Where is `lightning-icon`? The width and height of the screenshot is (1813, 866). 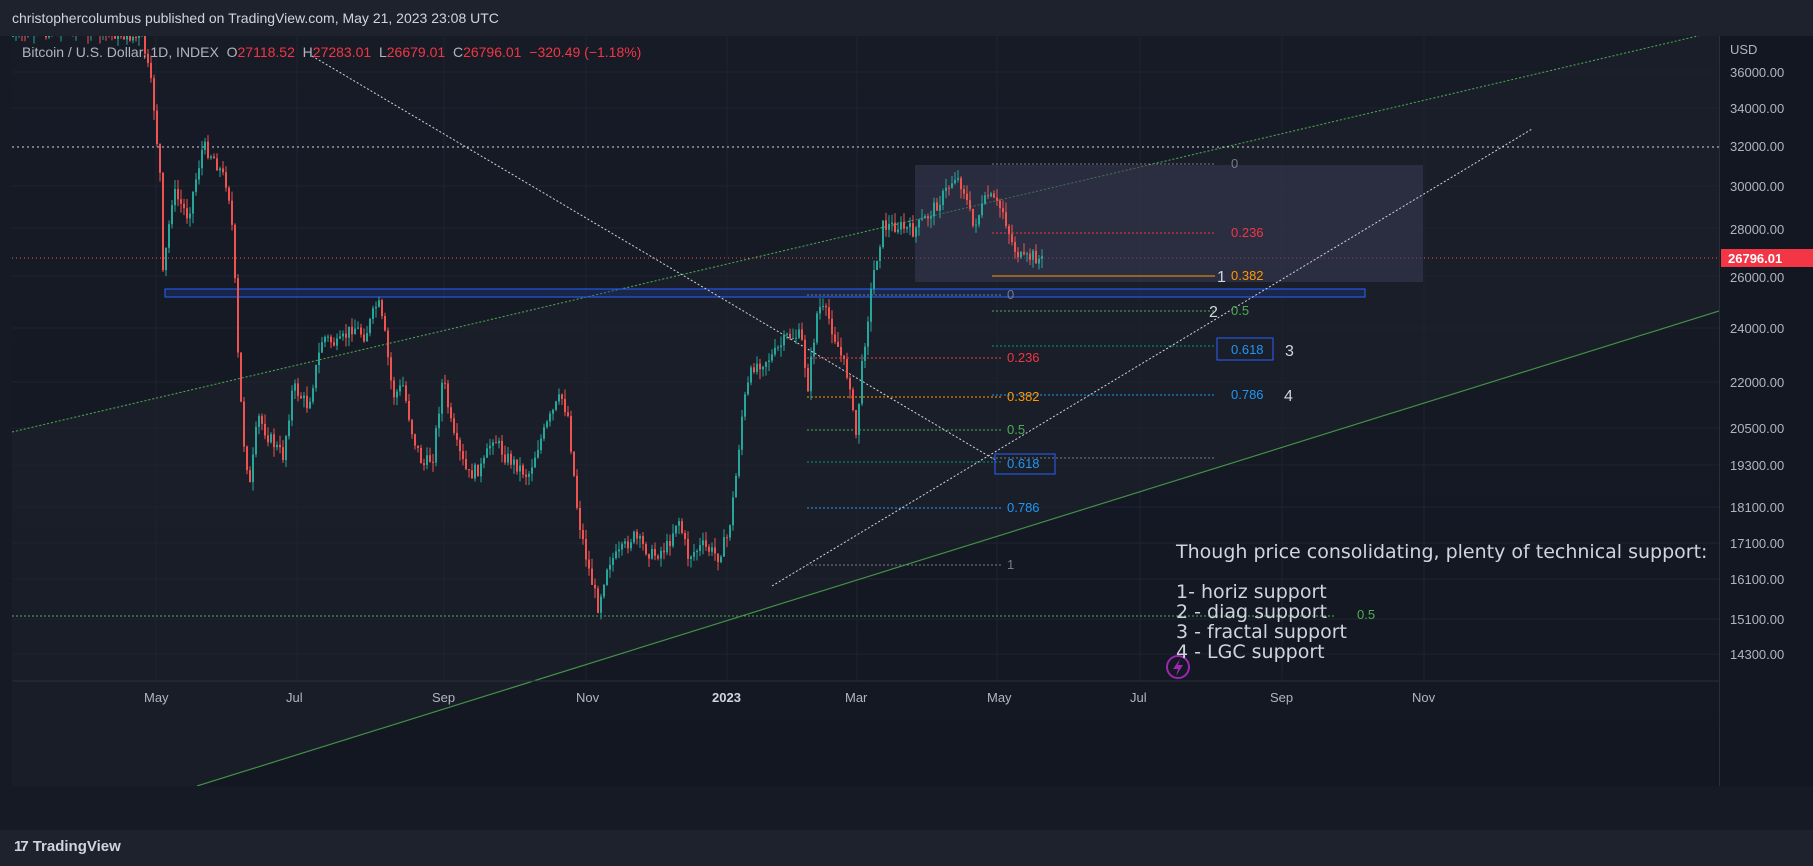
lightning-icon is located at coordinates (1178, 667).